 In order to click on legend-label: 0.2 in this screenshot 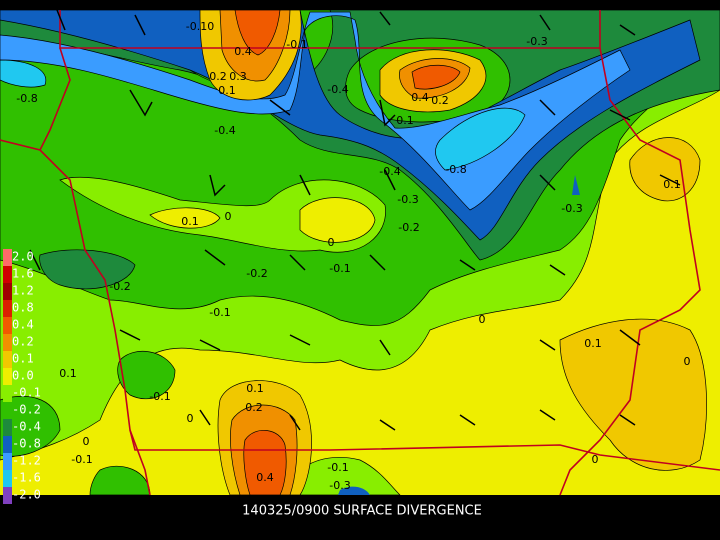, I will do `click(23, 342)`.